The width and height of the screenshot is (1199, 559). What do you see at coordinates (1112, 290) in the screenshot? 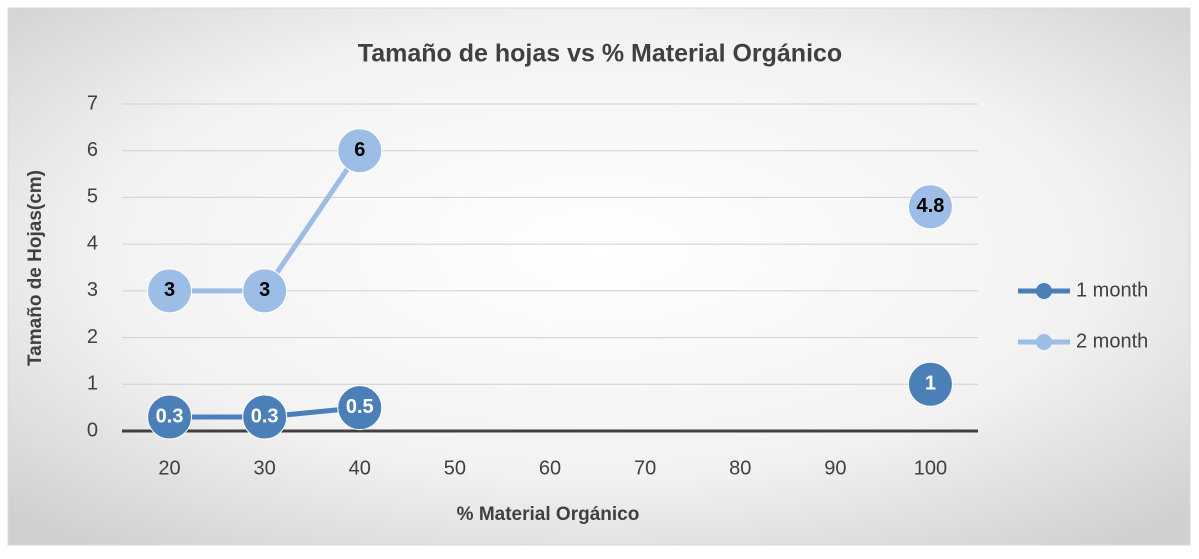
I see `legend-label: 1 month` at bounding box center [1112, 290].